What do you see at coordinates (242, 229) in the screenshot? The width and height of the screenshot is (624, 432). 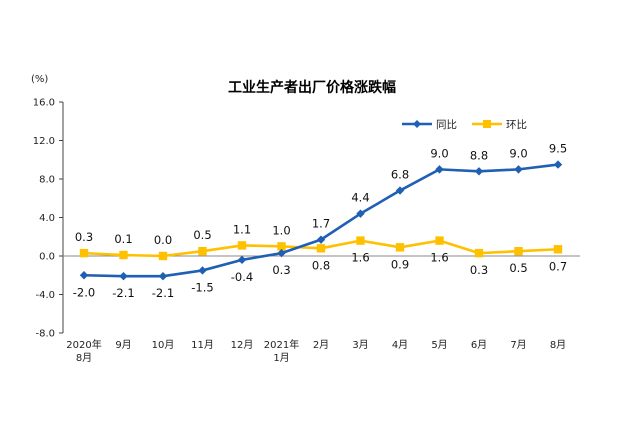 I see `data-label: 1.1` at bounding box center [242, 229].